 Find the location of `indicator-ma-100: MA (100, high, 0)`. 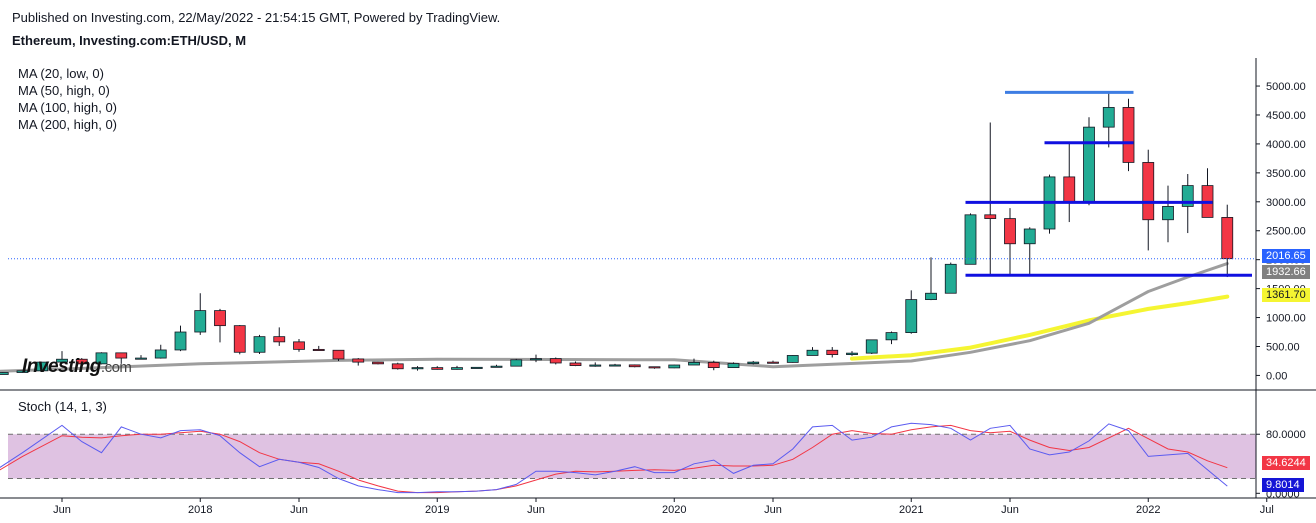

indicator-ma-100: MA (100, high, 0) is located at coordinates (67, 107).